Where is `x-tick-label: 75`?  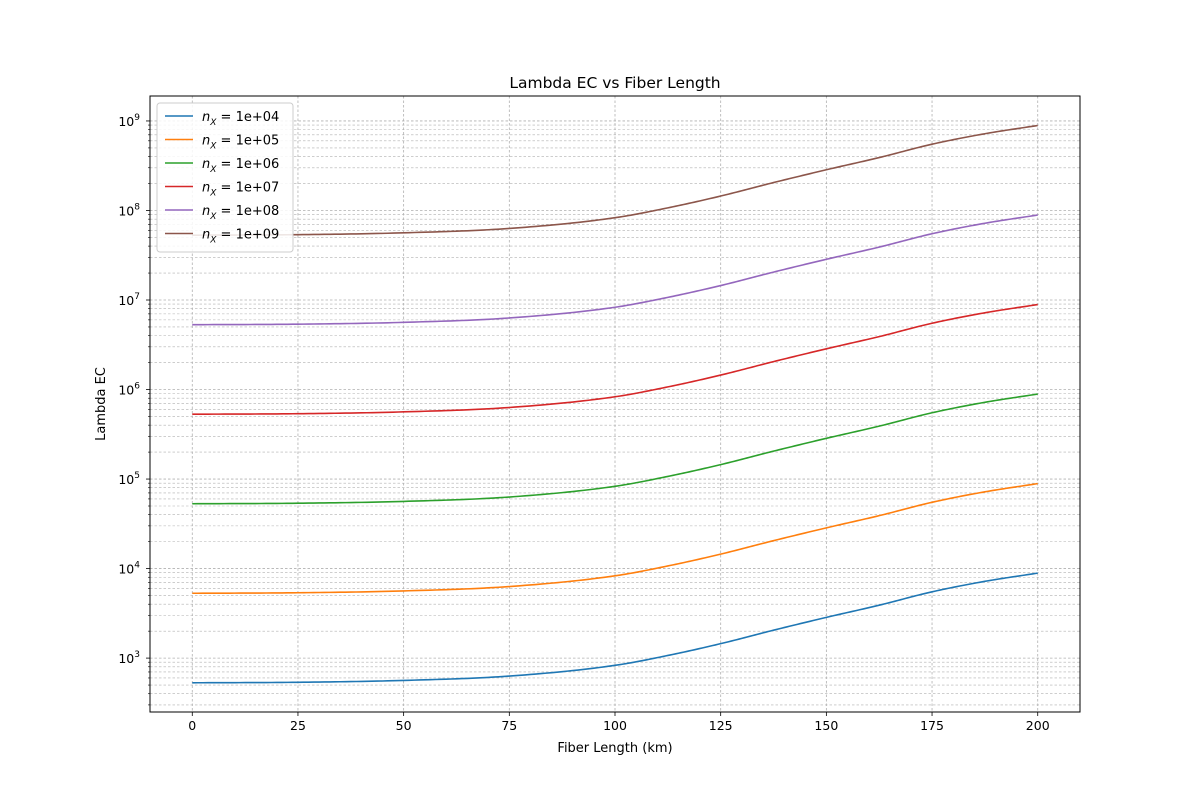 x-tick-label: 75 is located at coordinates (509, 725).